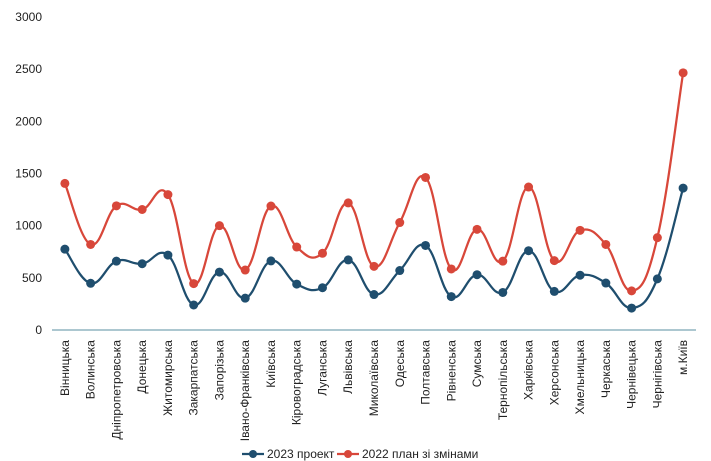  Describe the element at coordinates (116, 390) in the screenshot. I see `x-tick-label: Дніпропетровська` at that location.